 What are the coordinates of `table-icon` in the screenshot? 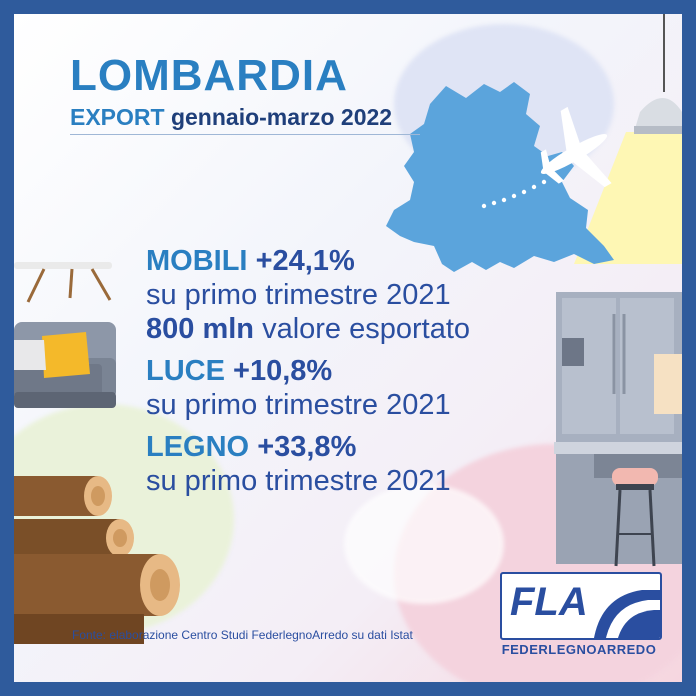 It's located at (63, 282).